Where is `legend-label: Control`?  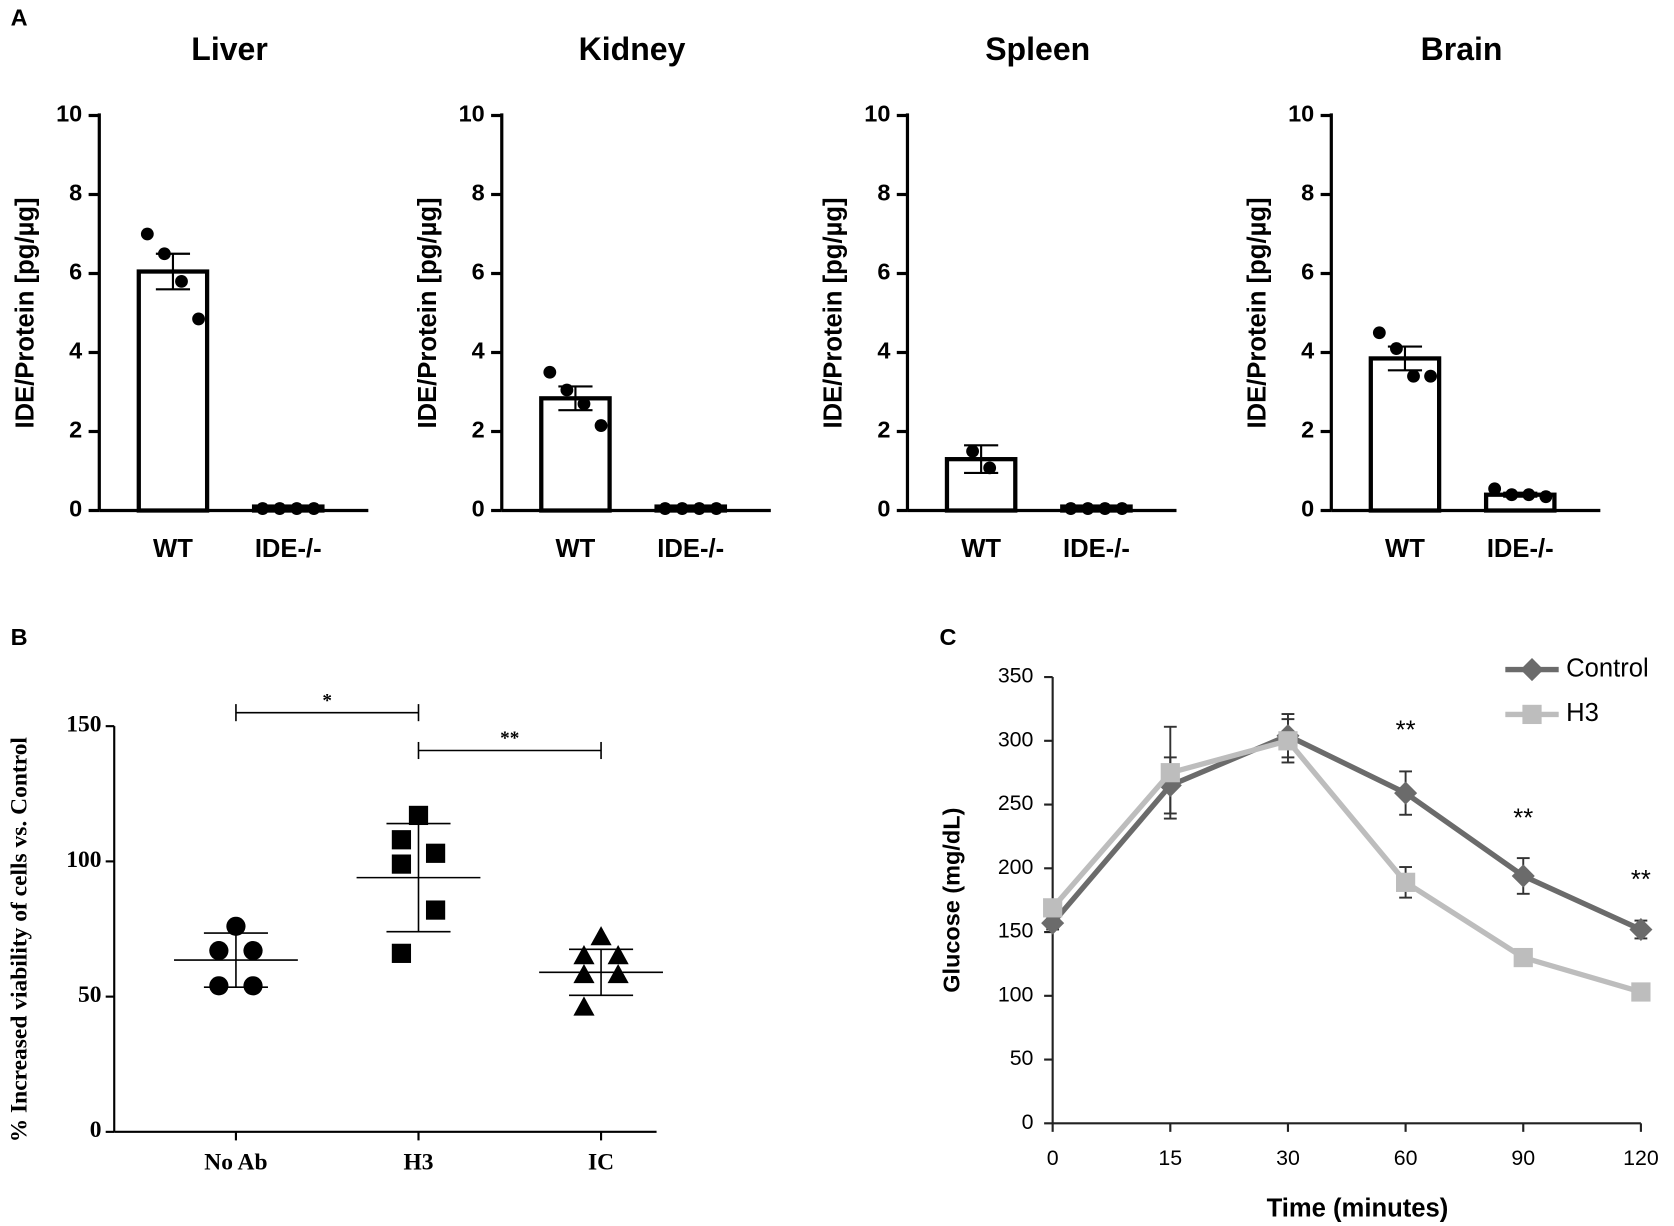
legend-label: Control is located at coordinates (1607, 668).